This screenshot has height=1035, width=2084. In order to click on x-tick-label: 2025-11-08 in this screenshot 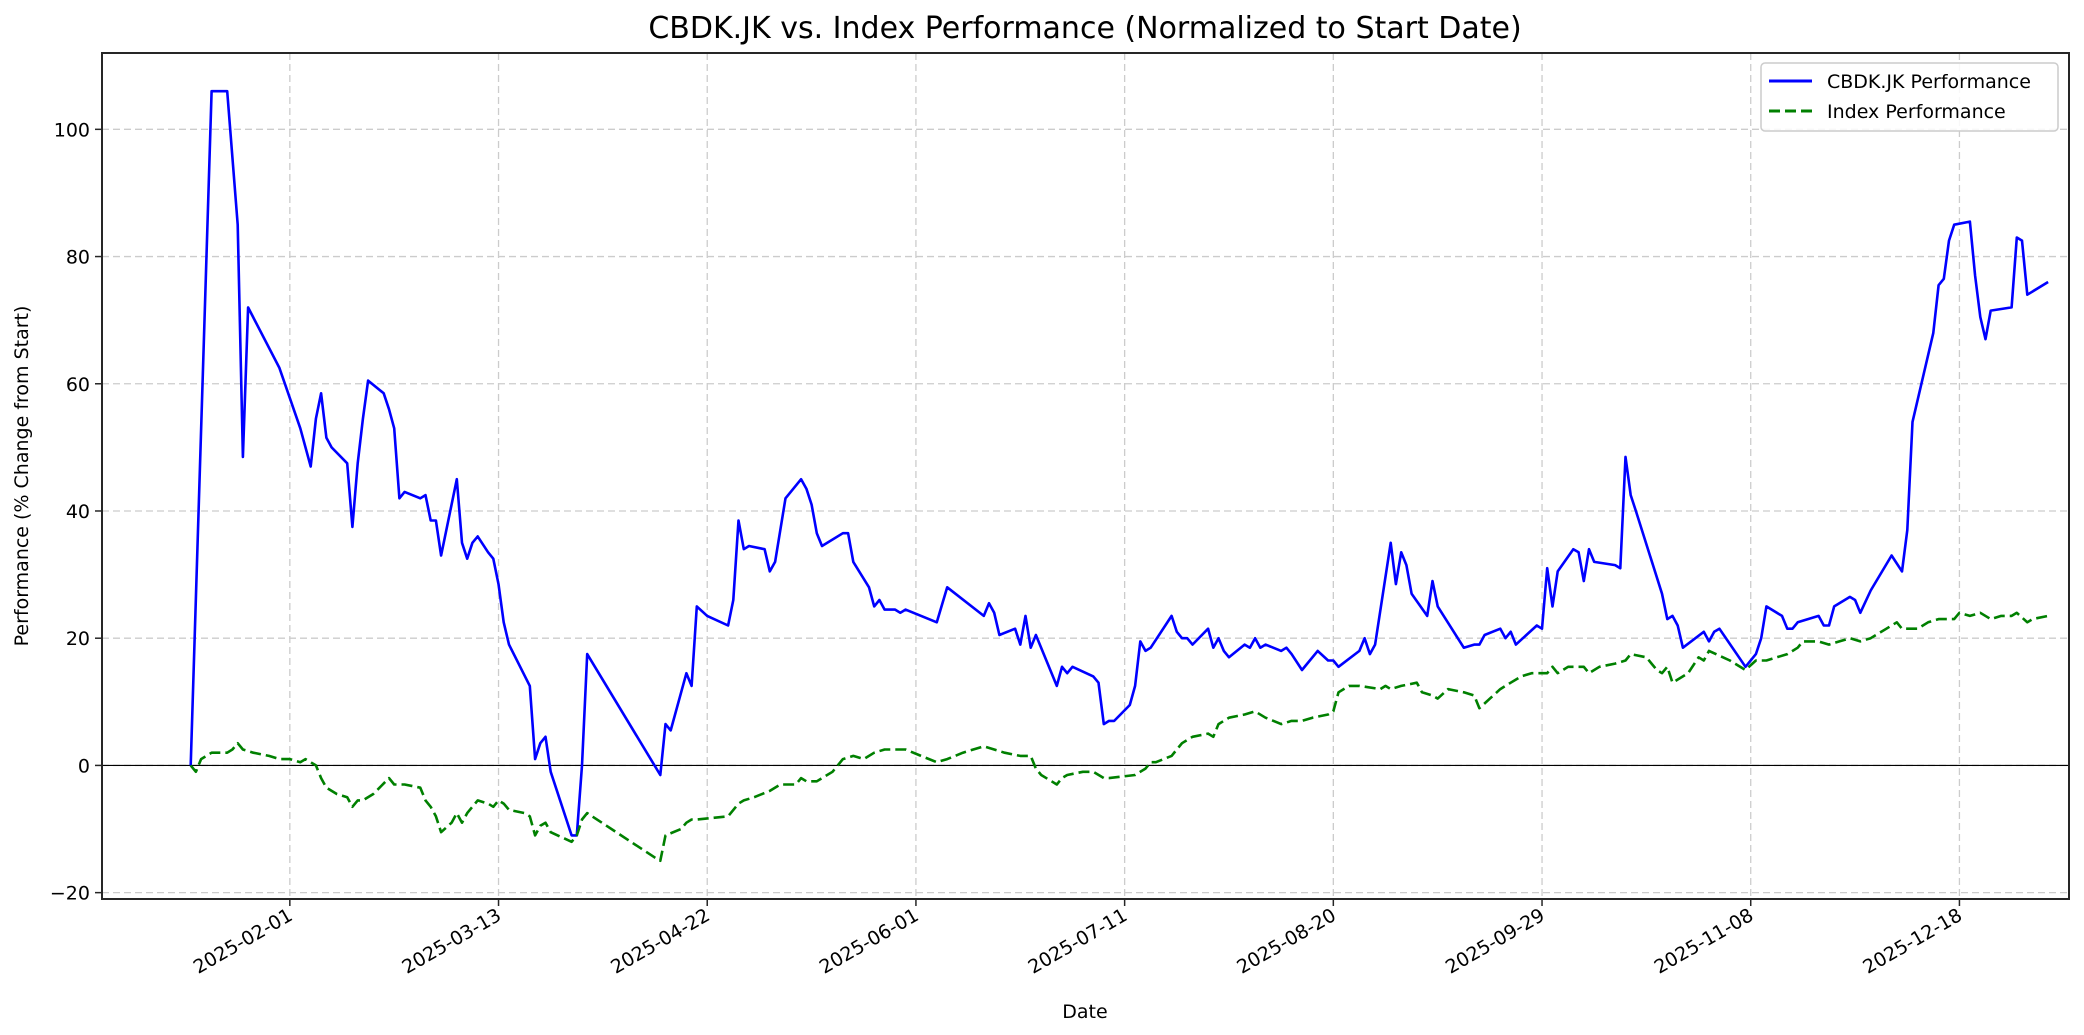, I will do `click(1704, 941)`.